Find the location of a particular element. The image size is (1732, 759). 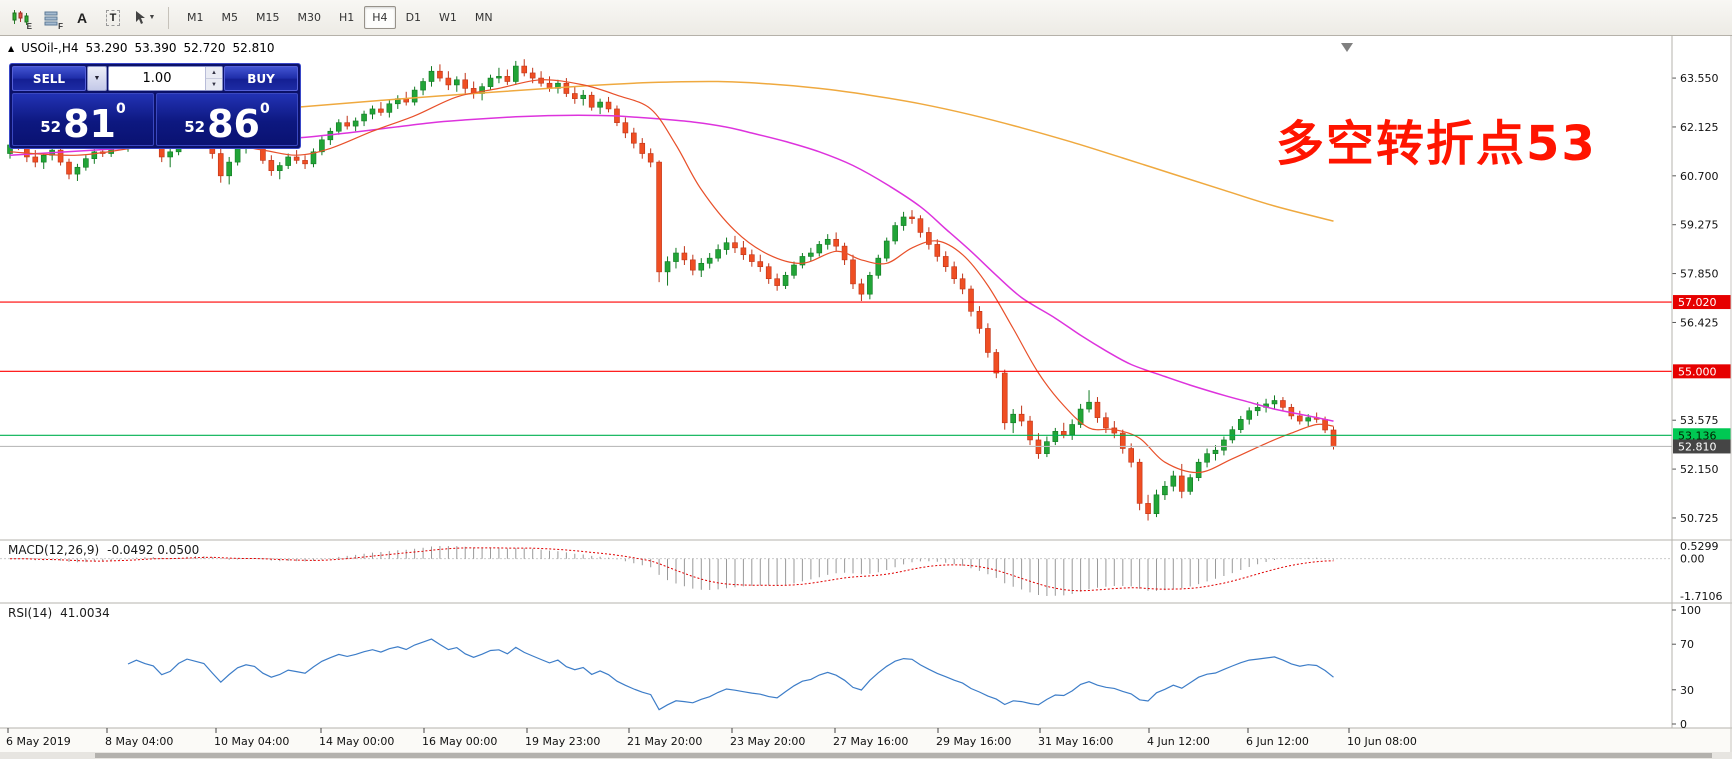

label-tool-icon: T is located at coordinates (113, 17).